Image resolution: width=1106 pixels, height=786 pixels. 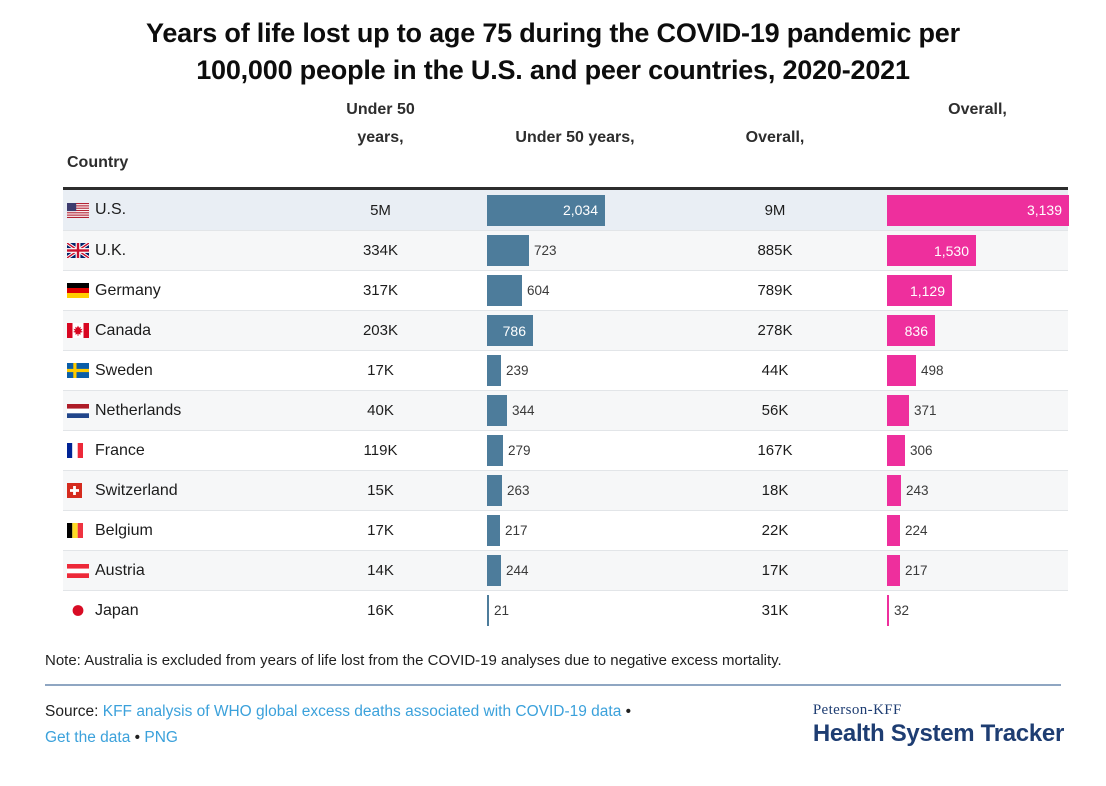 What do you see at coordinates (775, 450) in the screenshot?
I see `overall-total-value: 167K` at bounding box center [775, 450].